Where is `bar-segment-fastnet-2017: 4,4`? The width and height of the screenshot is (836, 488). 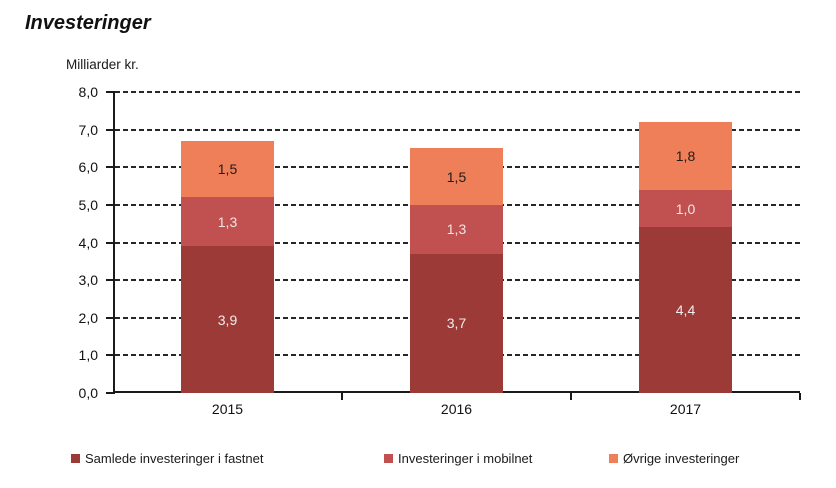 bar-segment-fastnet-2017: 4,4 is located at coordinates (685, 310).